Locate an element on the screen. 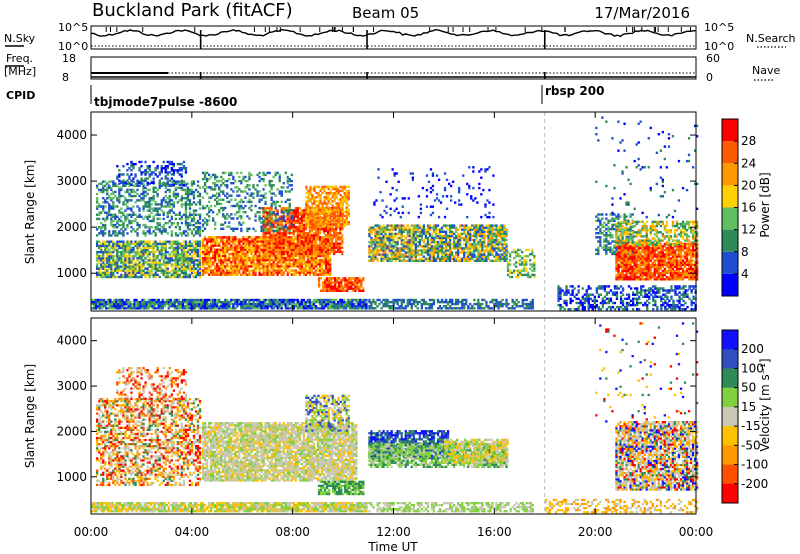 Image resolution: width=800 pixels, height=554 pixels. nsky-tick-bottom: 10^0 is located at coordinates (73, 46).